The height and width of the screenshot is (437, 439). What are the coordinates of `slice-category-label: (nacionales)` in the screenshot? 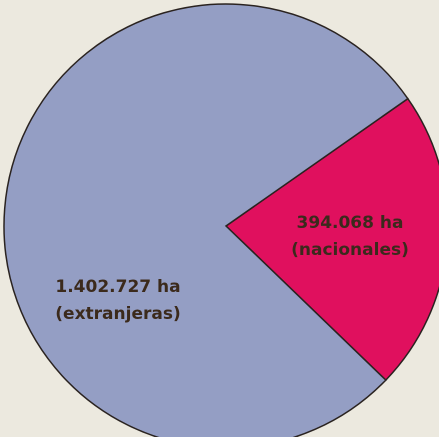 It's located at (350, 250).